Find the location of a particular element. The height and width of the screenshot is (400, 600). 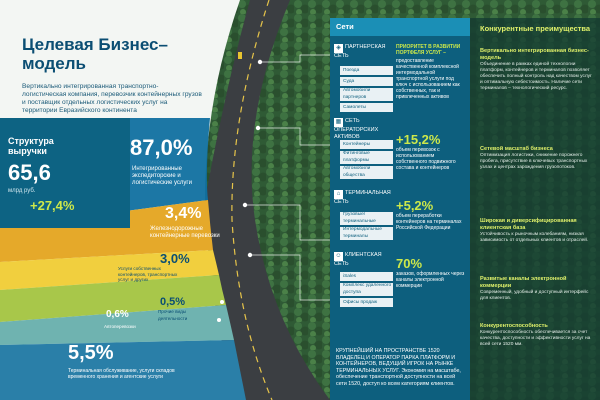

network-item: Поезда is located at coordinates (366, 70).